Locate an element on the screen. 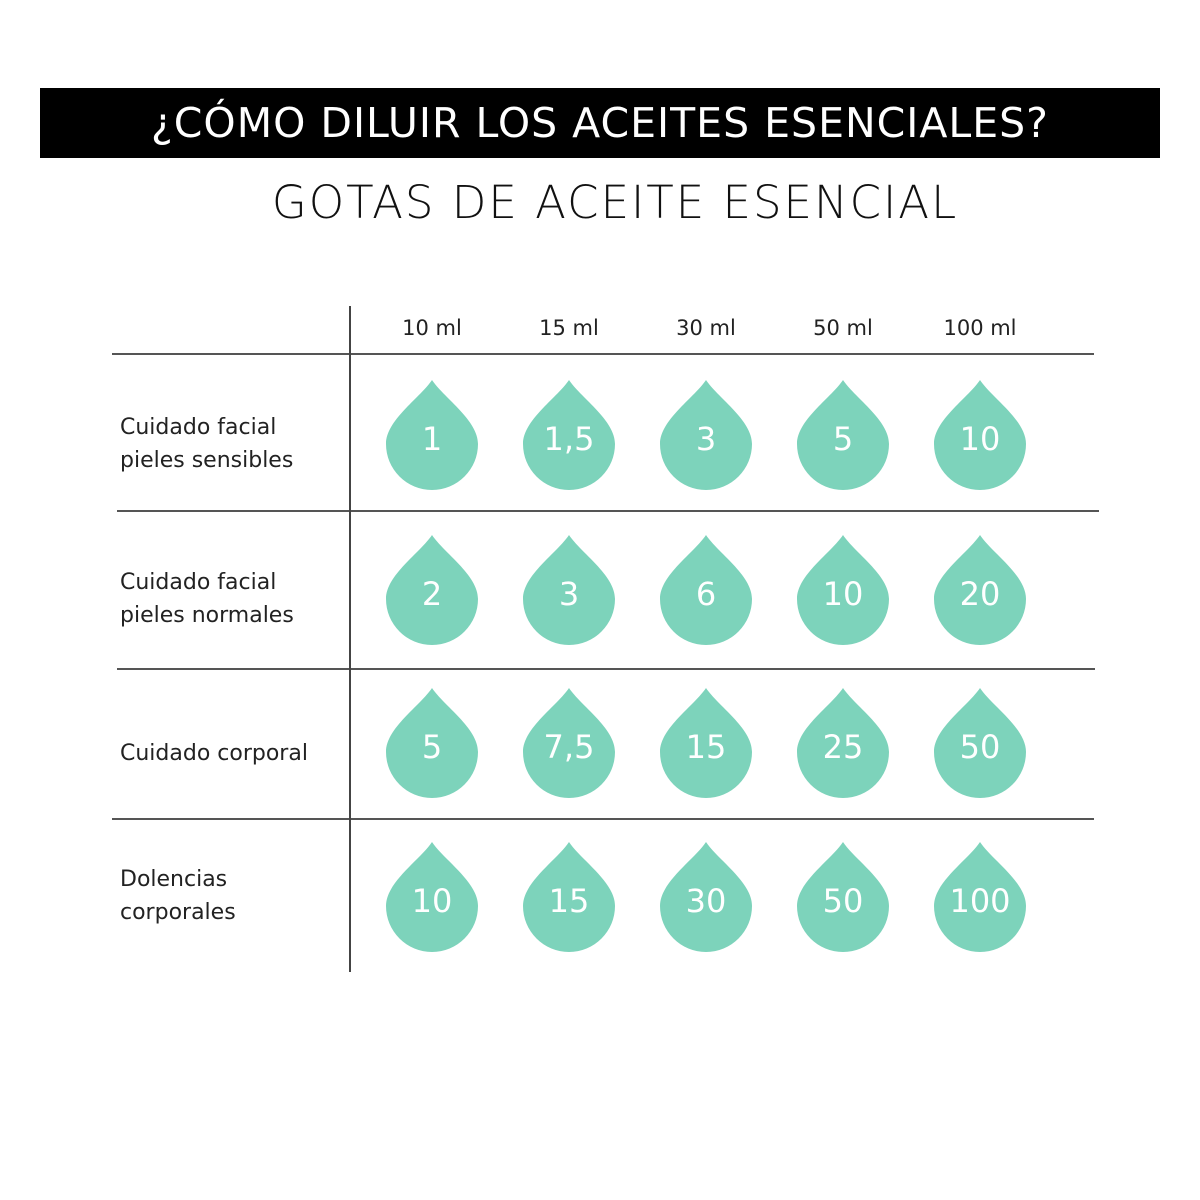 This screenshot has width=1200, height=1200. drop-value: 30 is located at coordinates (706, 897).